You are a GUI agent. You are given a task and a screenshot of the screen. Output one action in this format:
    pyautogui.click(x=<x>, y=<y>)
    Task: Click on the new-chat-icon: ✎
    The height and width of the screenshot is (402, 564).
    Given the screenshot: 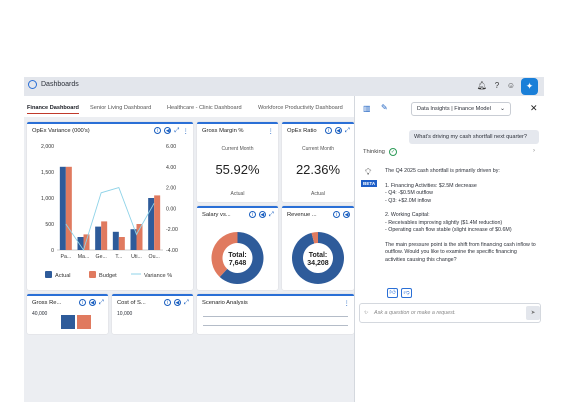 What is the action you would take?
    pyautogui.click(x=384, y=107)
    